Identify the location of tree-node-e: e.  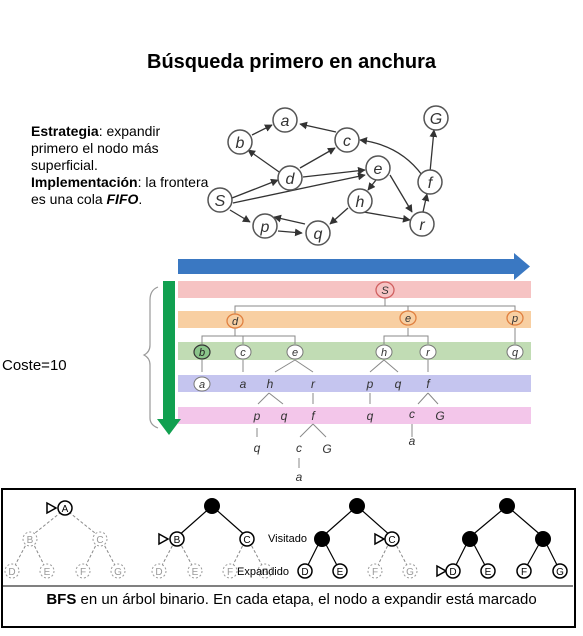
(408, 318).